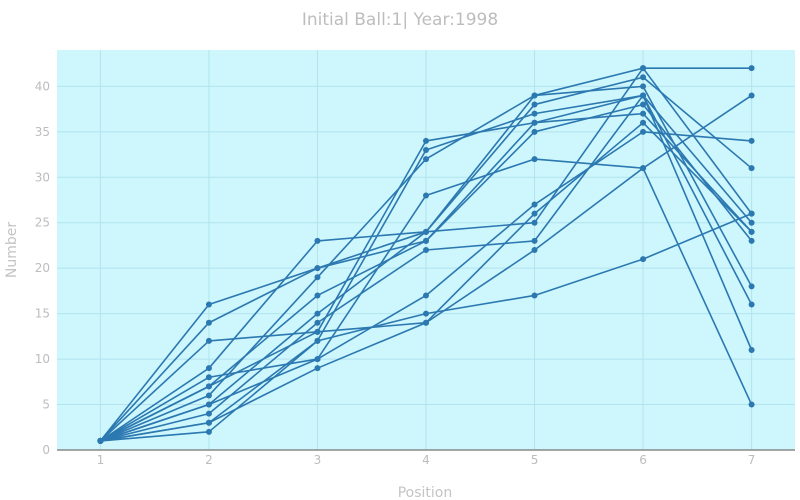 The image size is (800, 500). Describe the element at coordinates (42, 359) in the screenshot. I see `y-tick-label: 10` at that location.